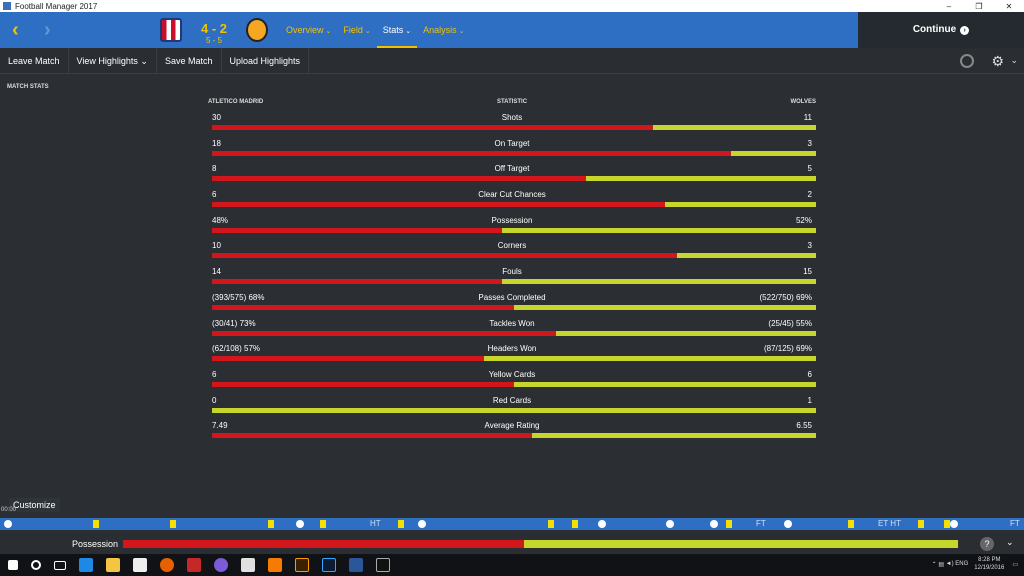 The width and height of the screenshot is (1024, 576). Describe the element at coordinates (353, 30) in the screenshot. I see `tab-label: Field` at that location.